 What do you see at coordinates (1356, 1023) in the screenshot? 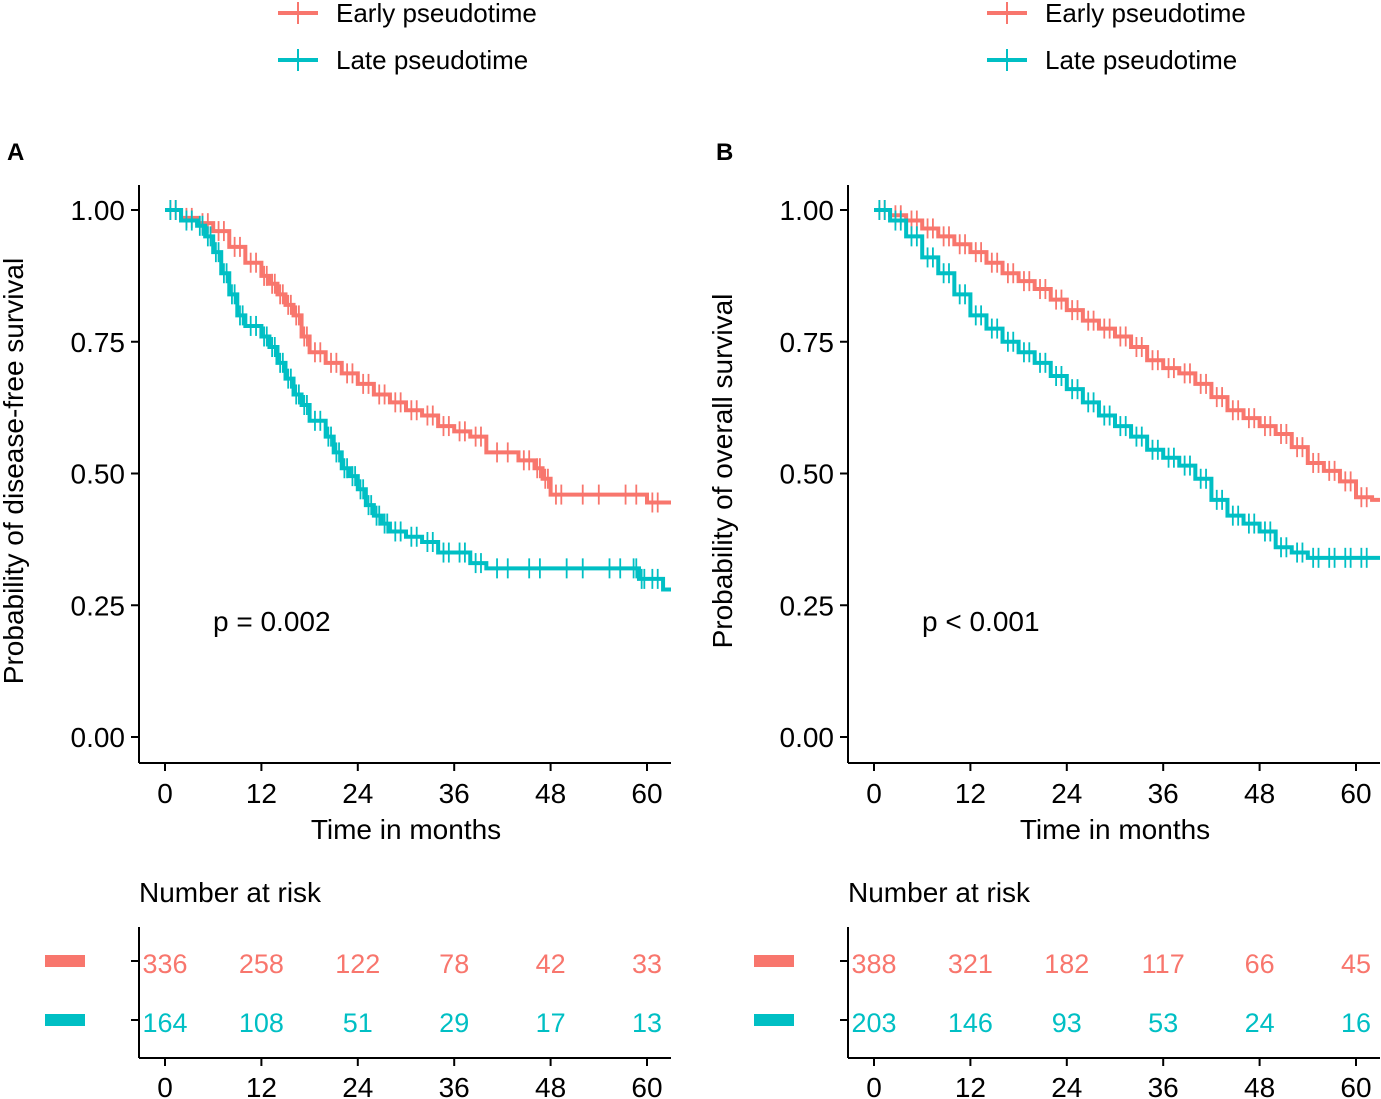
I see `risk-count-late: 16` at bounding box center [1356, 1023].